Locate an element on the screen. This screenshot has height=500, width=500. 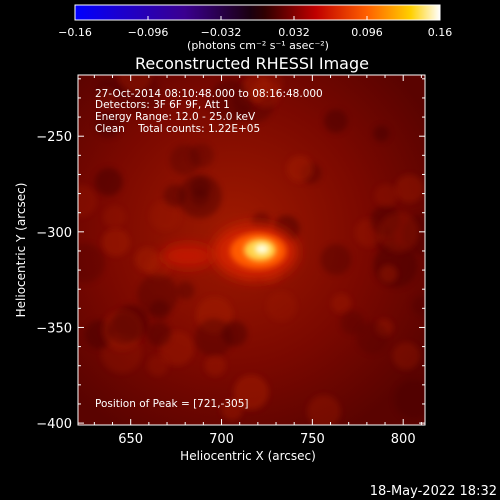
y-tick-label: −400 is located at coordinates (54, 424).